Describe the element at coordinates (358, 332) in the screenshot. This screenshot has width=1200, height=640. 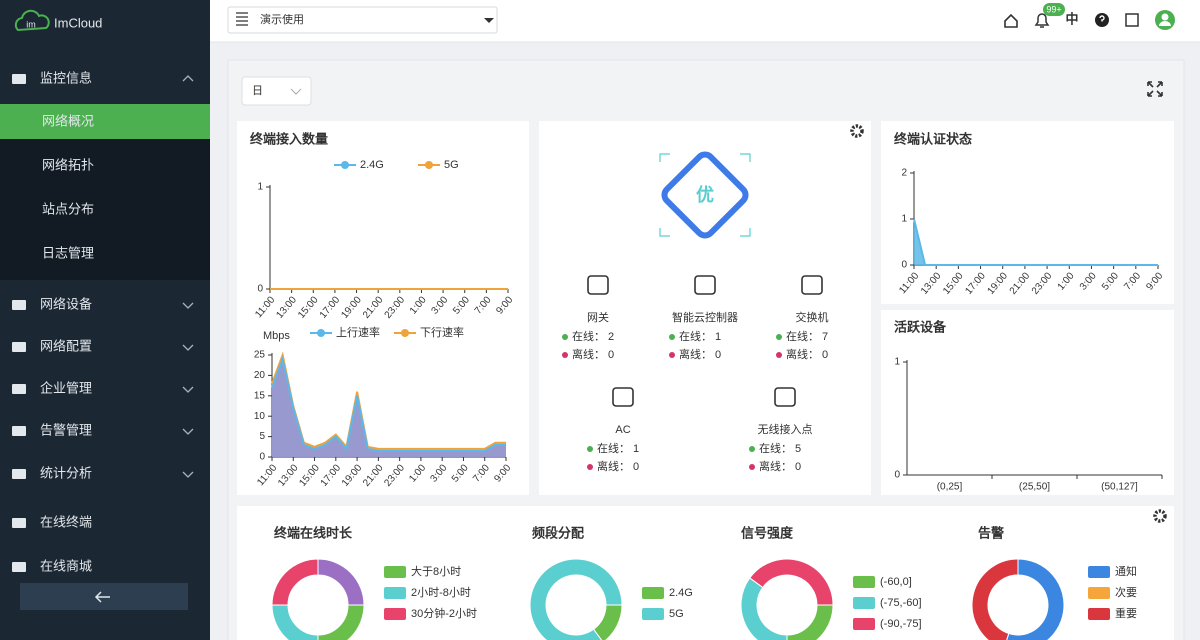
I see `legend-label: 上行速率` at that location.